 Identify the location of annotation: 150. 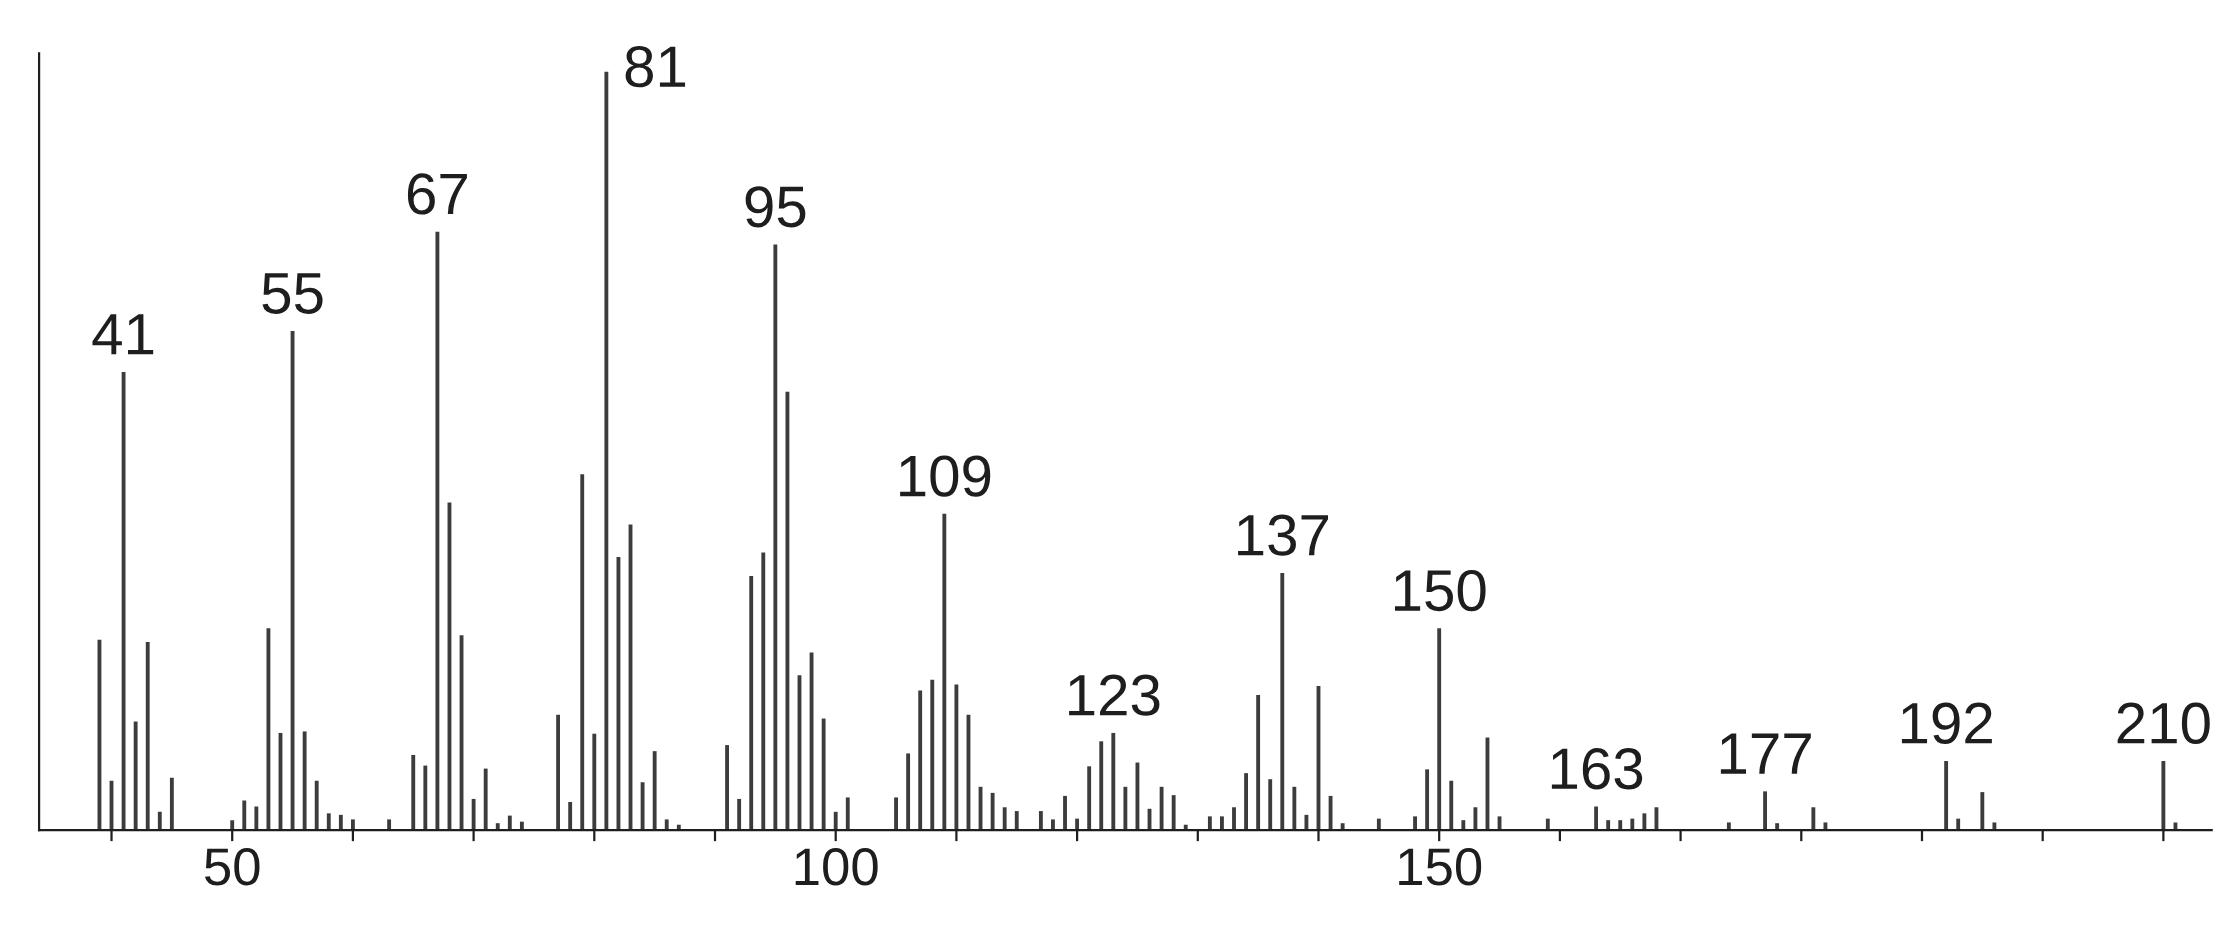
(1440, 590).